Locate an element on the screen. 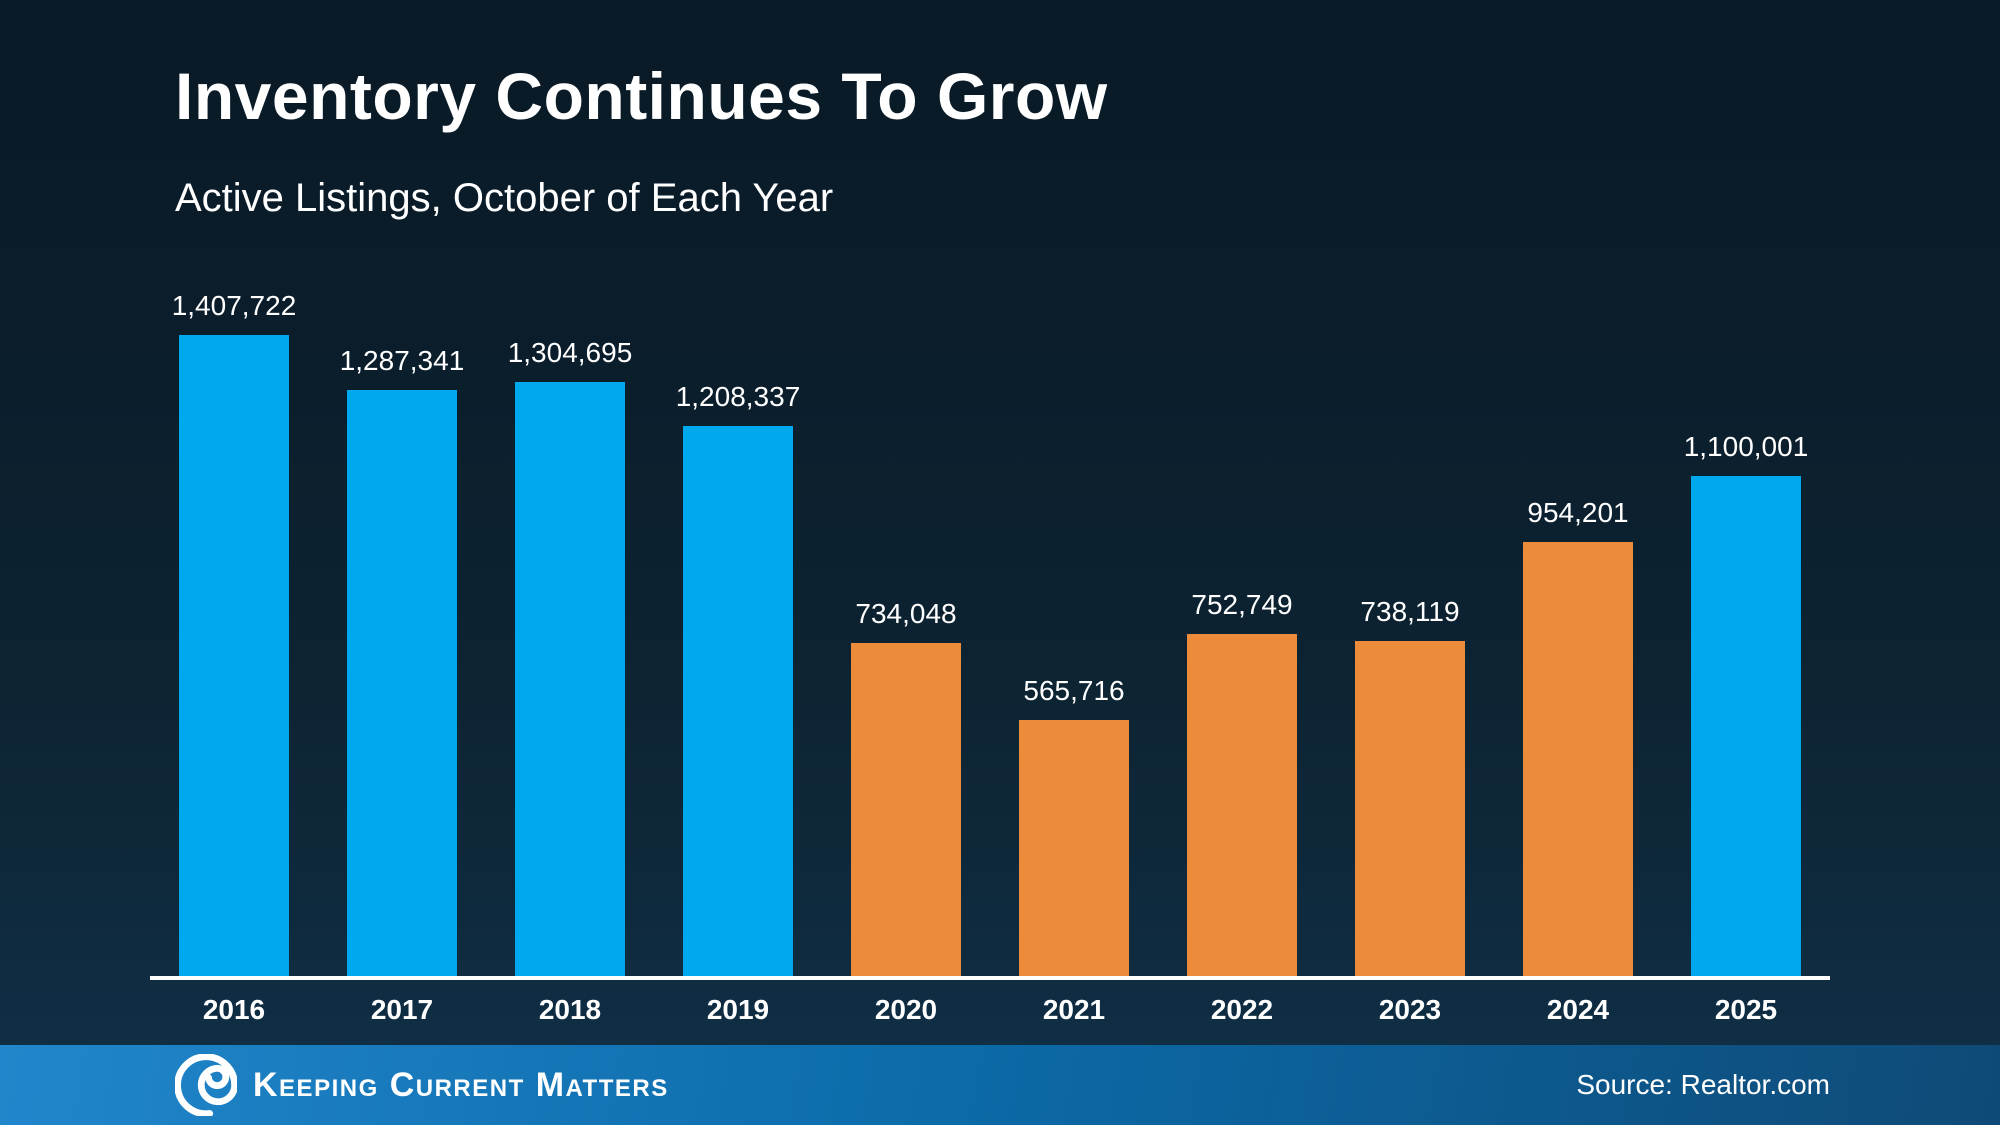  bar-group-2021: 565,716 is located at coordinates (1074, 826).